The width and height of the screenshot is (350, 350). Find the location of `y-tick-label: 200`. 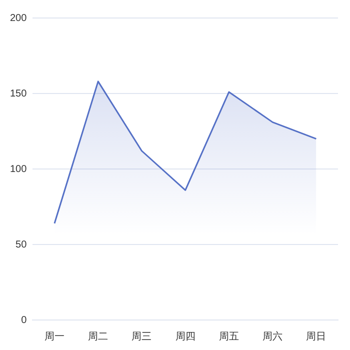

y-tick-label: 200 is located at coordinates (19, 18).